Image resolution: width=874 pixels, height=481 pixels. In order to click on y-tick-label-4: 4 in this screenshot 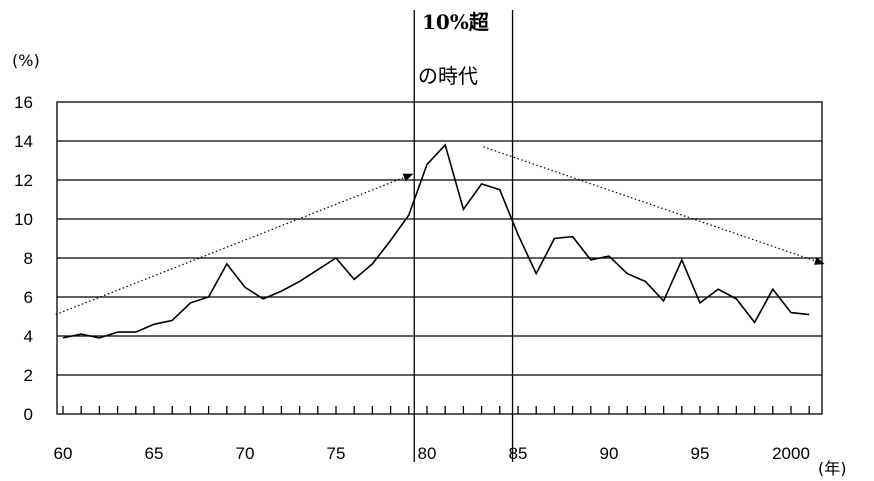, I will do `click(28, 336)`.